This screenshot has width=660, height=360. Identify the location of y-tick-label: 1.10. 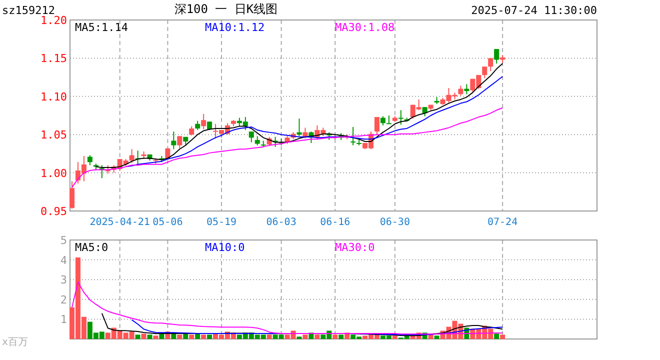
(53, 97).